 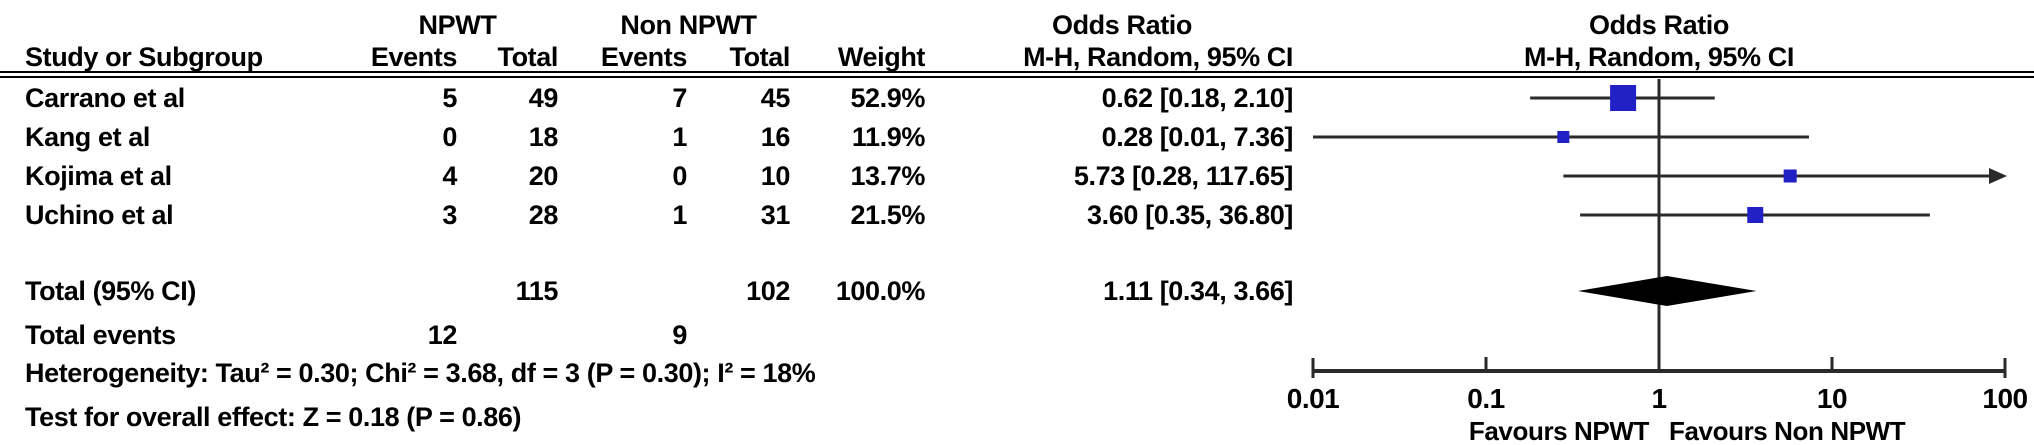 I want to click on row-or-text: 5.73 [0.28, 117.65], so click(x=1183, y=176).